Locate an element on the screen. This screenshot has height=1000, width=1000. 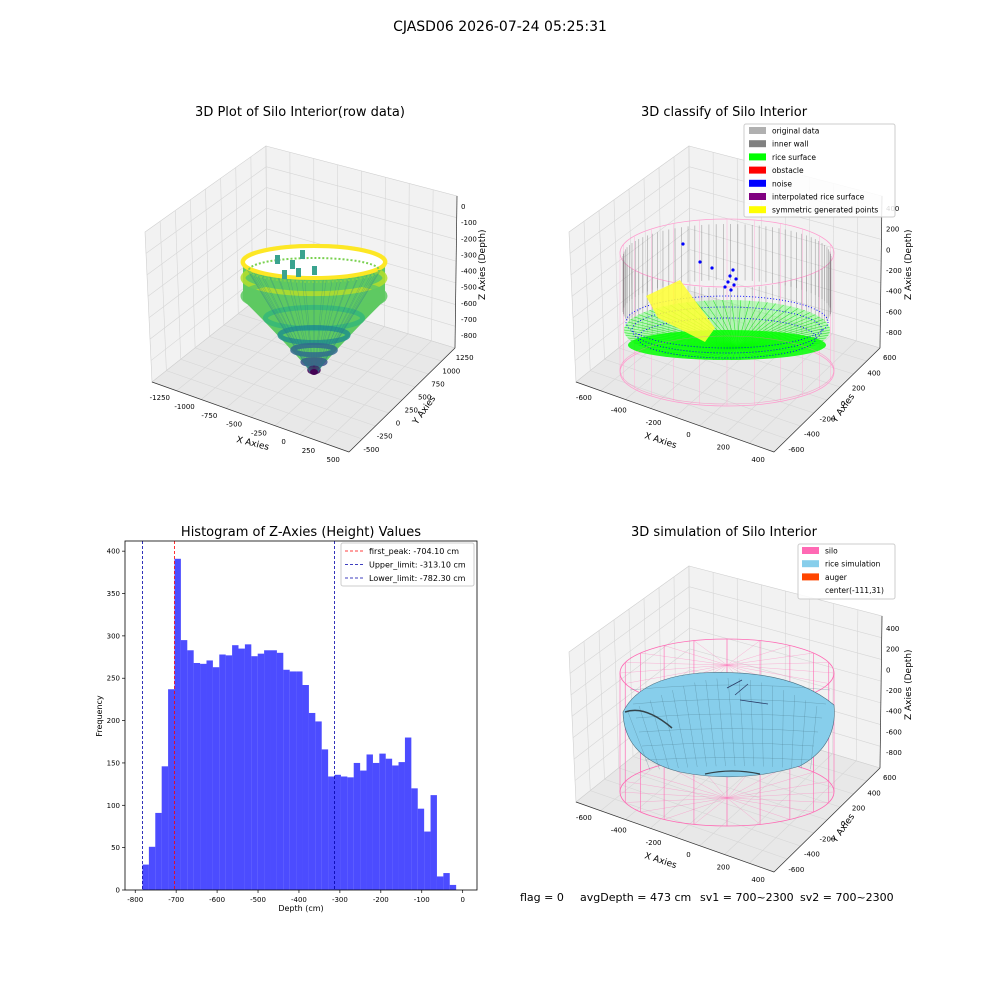
raw-x-ticks: -1250 -1000 -750 -500 -250 0 250 500 is located at coordinates (245, 429).